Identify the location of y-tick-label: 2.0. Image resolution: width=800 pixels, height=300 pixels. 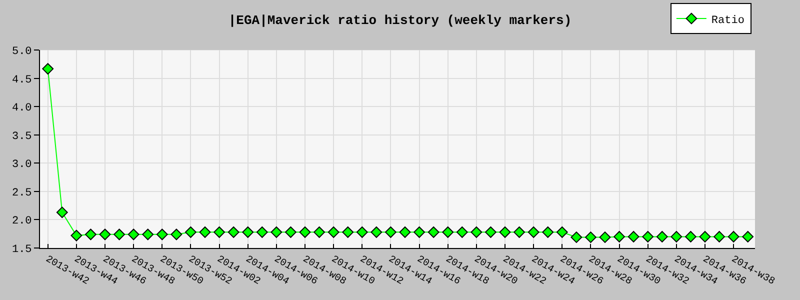
(22, 222).